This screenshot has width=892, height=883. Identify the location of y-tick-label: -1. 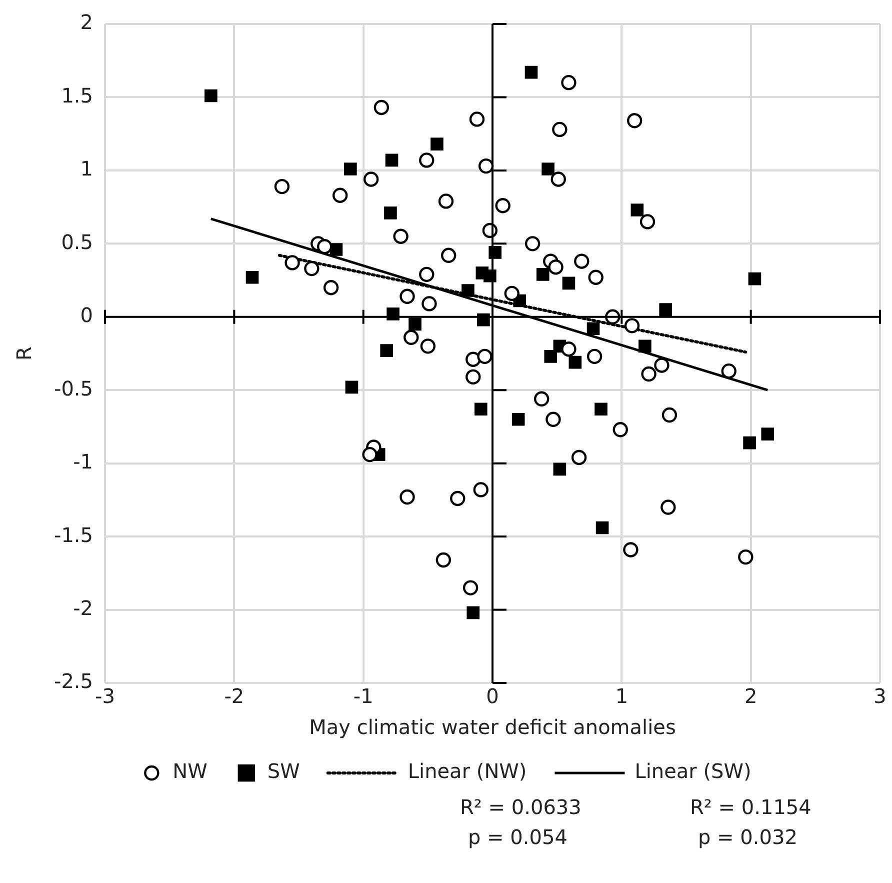
(83, 462).